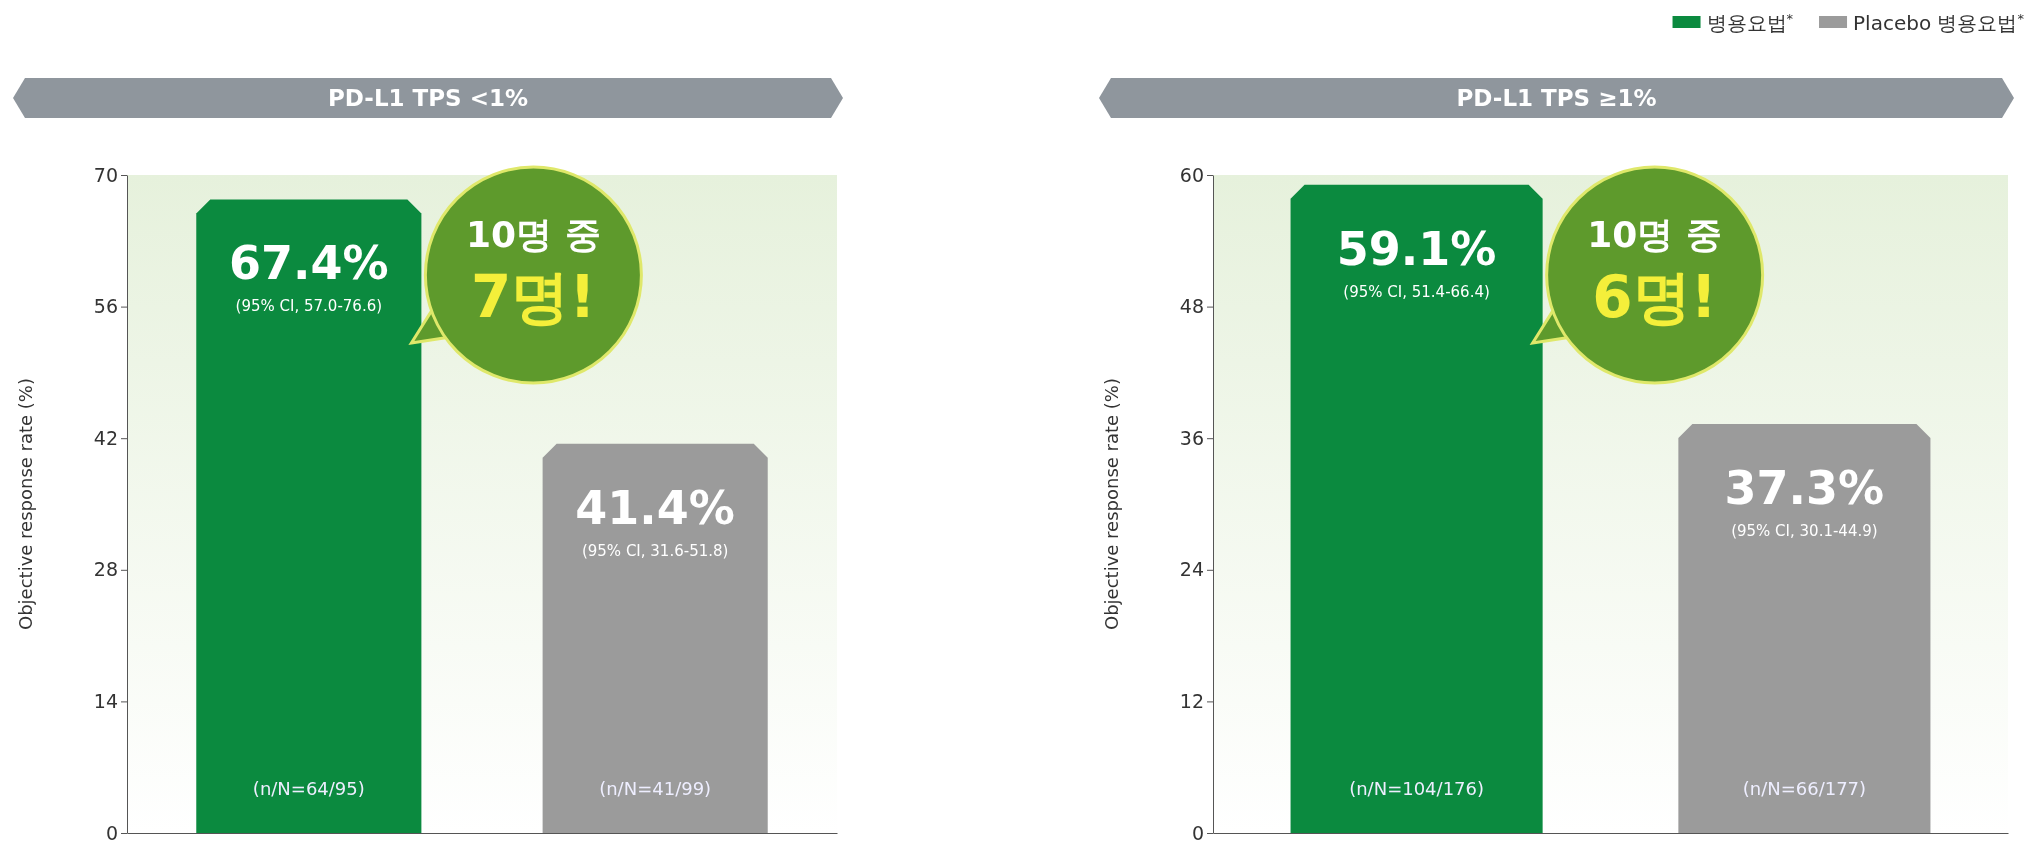 This screenshot has width=2034, height=846. I want to click on y-tick-label: 70, so click(105, 174).